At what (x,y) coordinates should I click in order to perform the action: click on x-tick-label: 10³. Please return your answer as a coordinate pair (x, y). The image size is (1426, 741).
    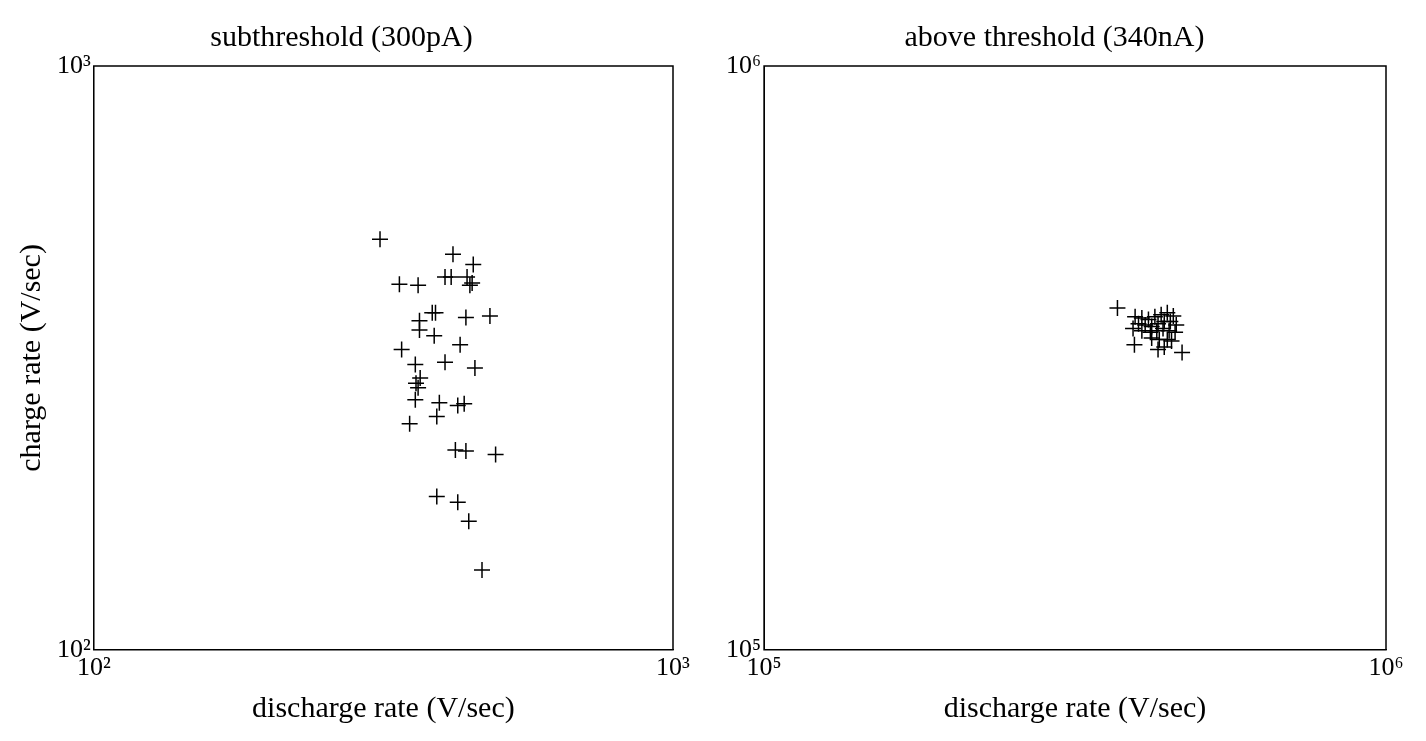
    Looking at the image, I should click on (673, 667).